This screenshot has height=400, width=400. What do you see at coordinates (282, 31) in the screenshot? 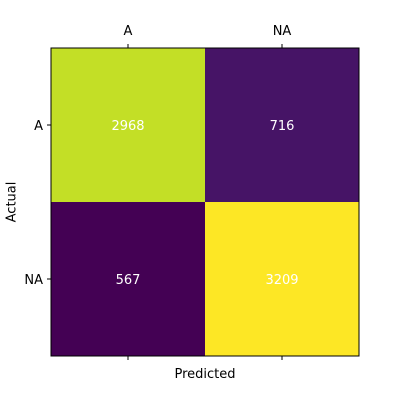
I see `x-tick-label-1: NA` at bounding box center [282, 31].